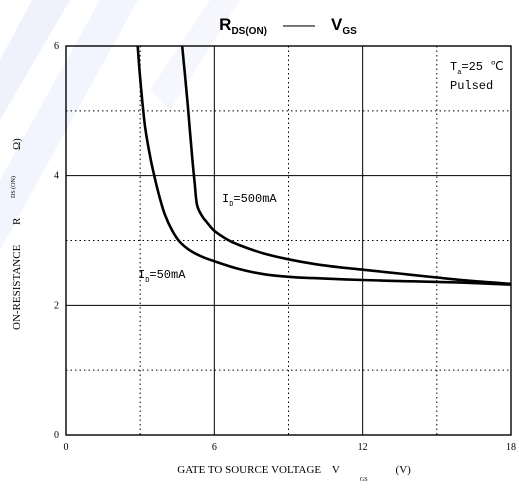 Image resolution: width=519 pixels, height=493 pixels. I want to click on series-500ma-rest: =500mA, so click(255, 199).